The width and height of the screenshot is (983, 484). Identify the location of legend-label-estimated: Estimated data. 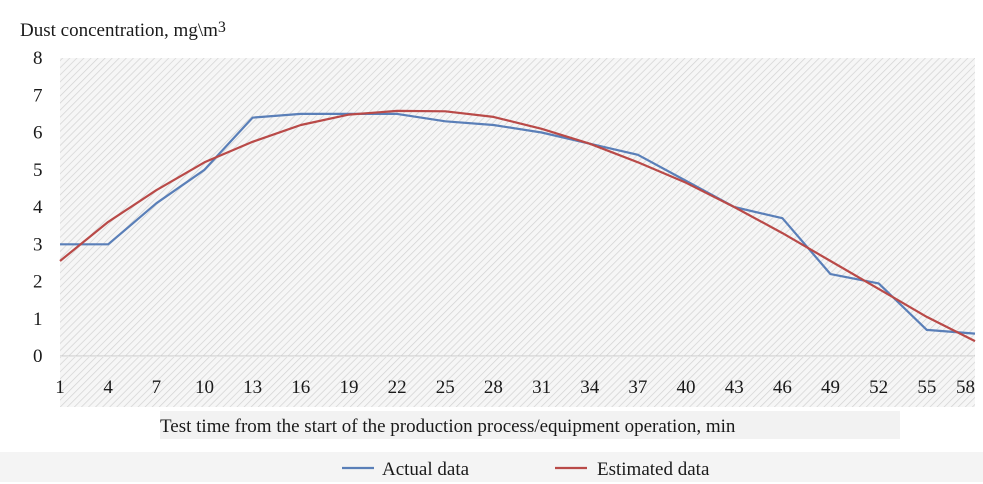
(653, 469).